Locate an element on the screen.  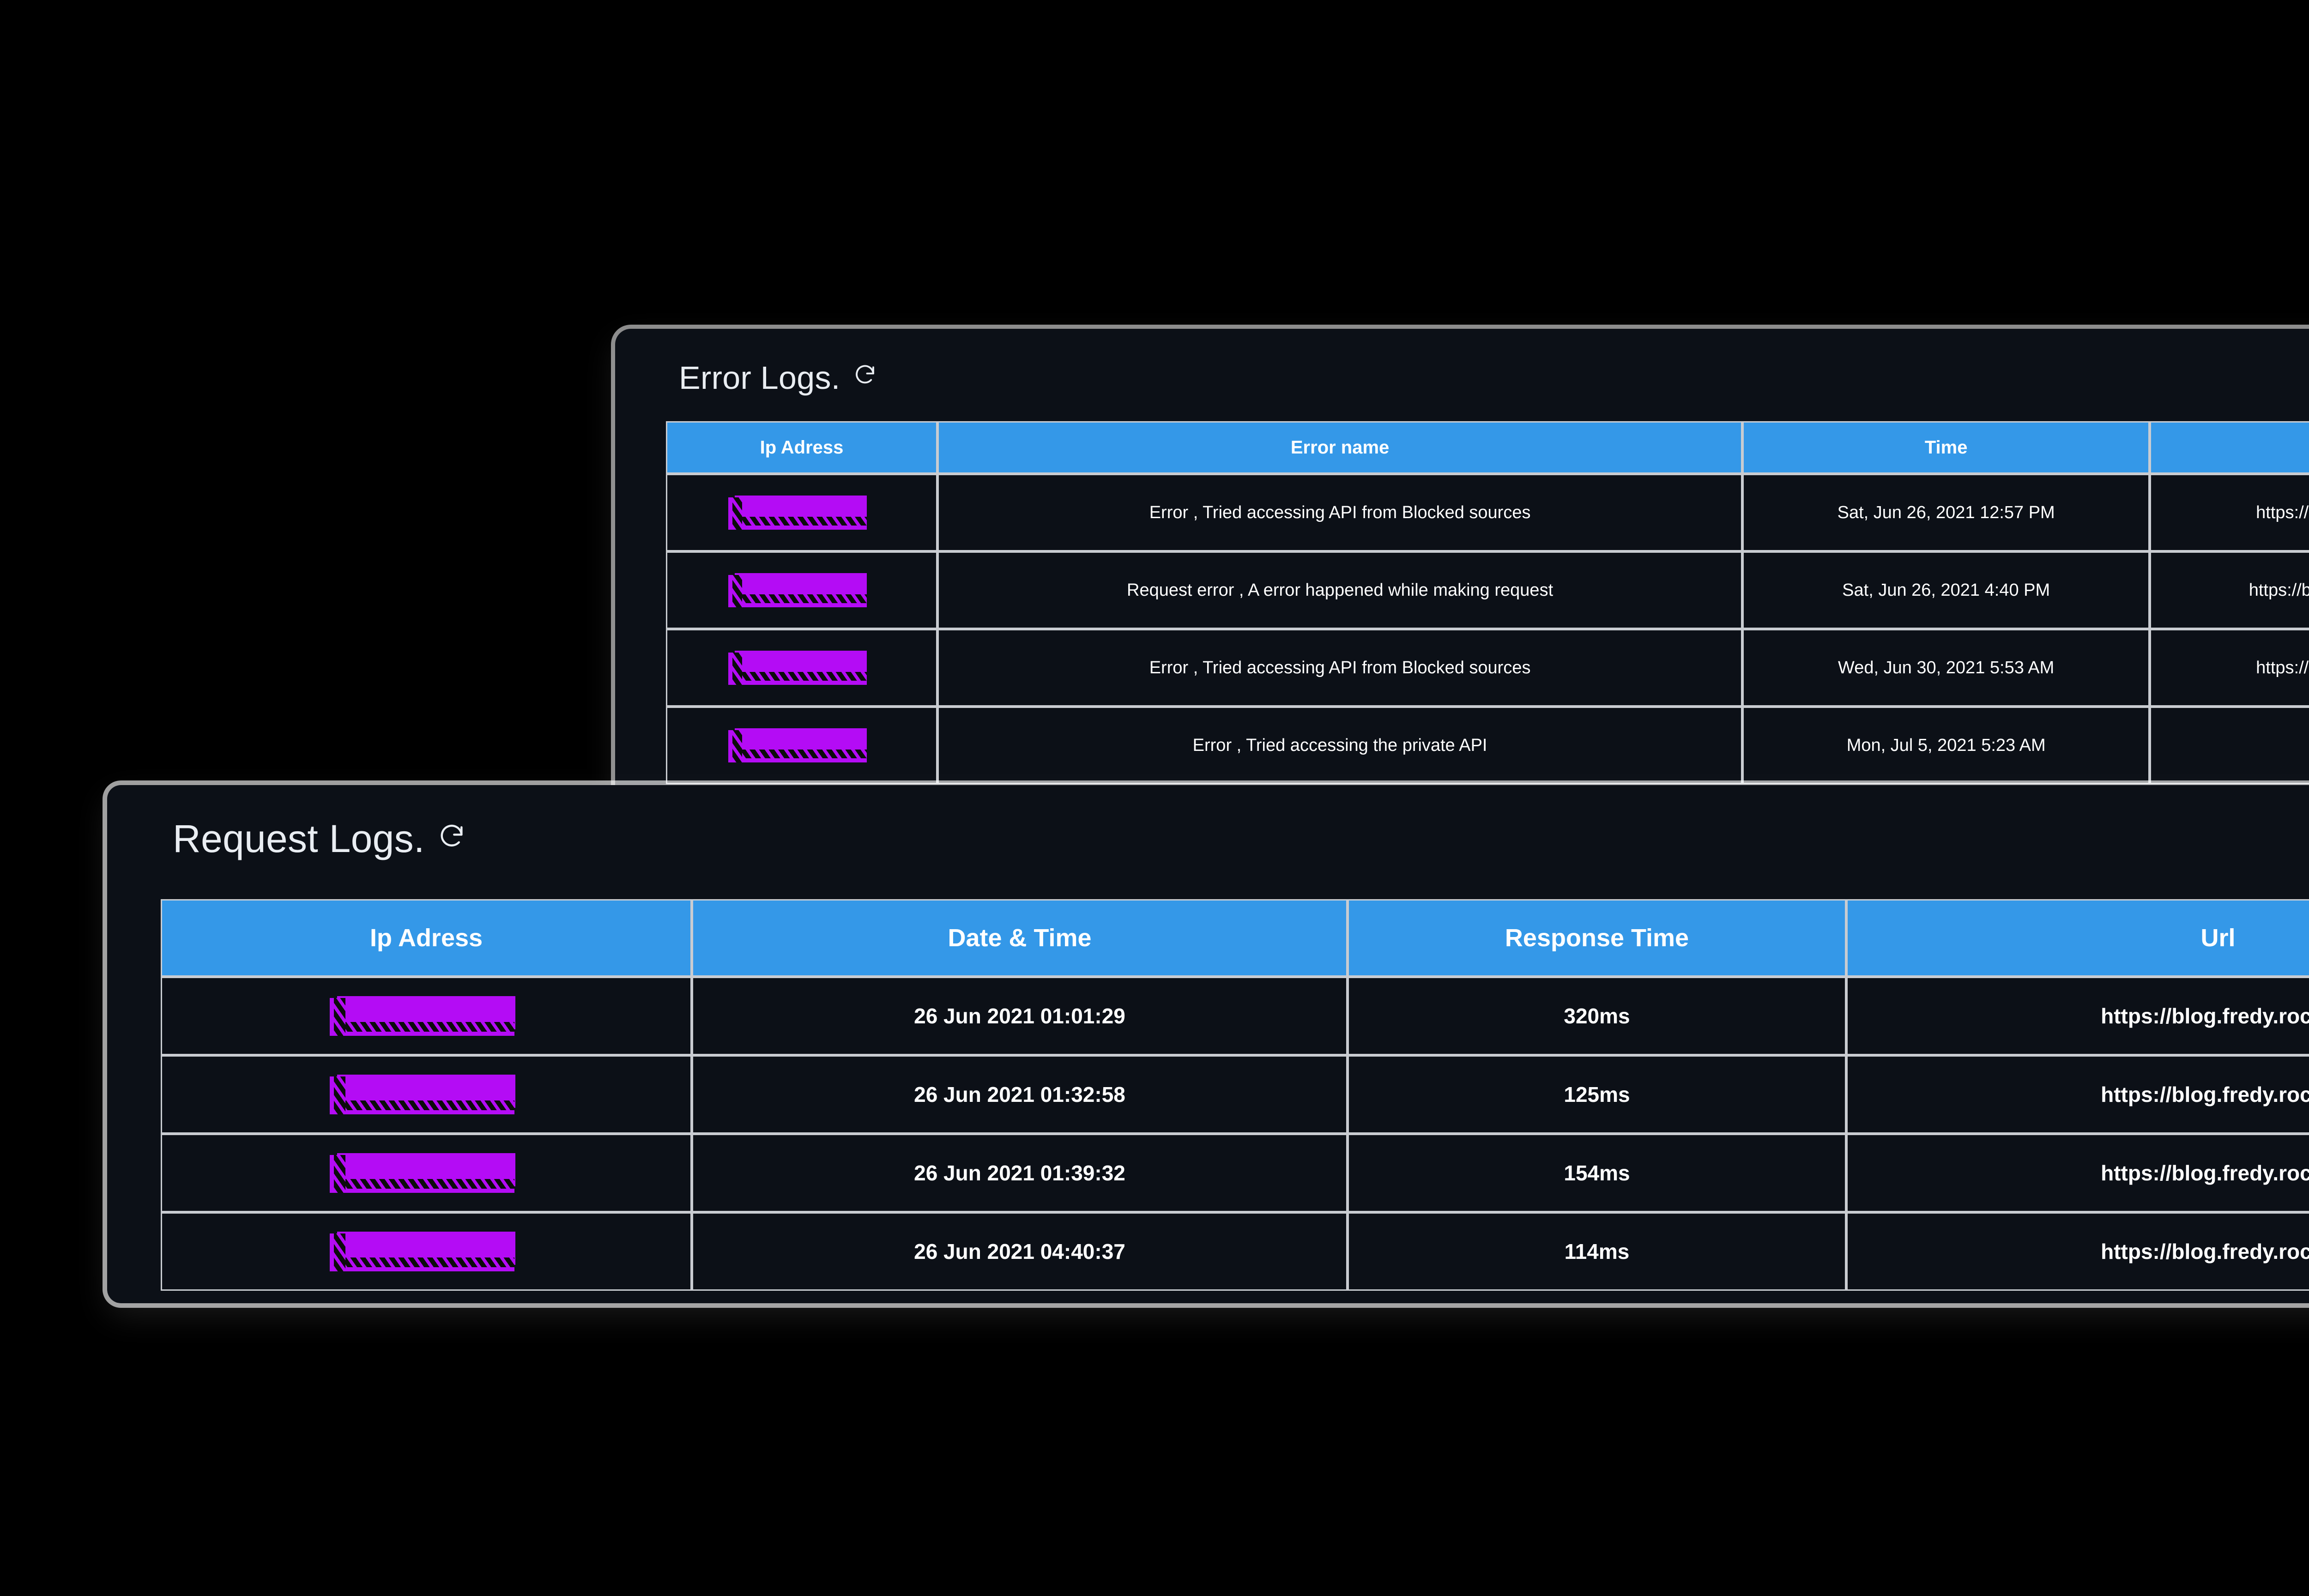
request-logs-title: Request Logs. is located at coordinates (1241, 838).